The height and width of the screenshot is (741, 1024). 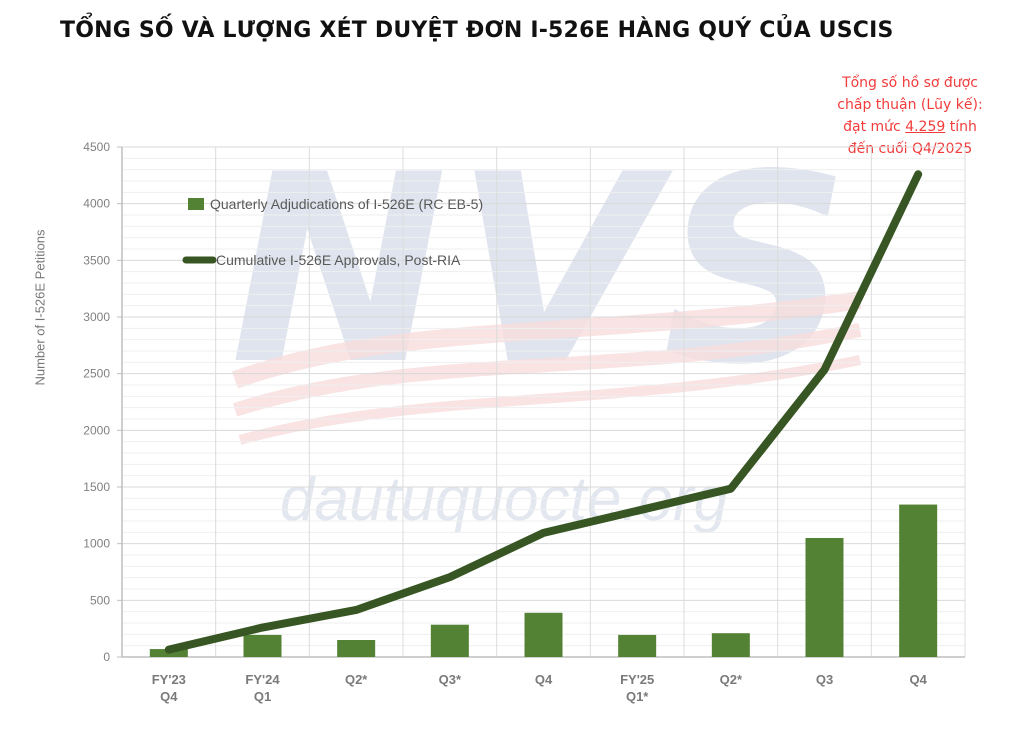 What do you see at coordinates (637, 696) in the screenshot?
I see `x-tick-label: Q1*` at bounding box center [637, 696].